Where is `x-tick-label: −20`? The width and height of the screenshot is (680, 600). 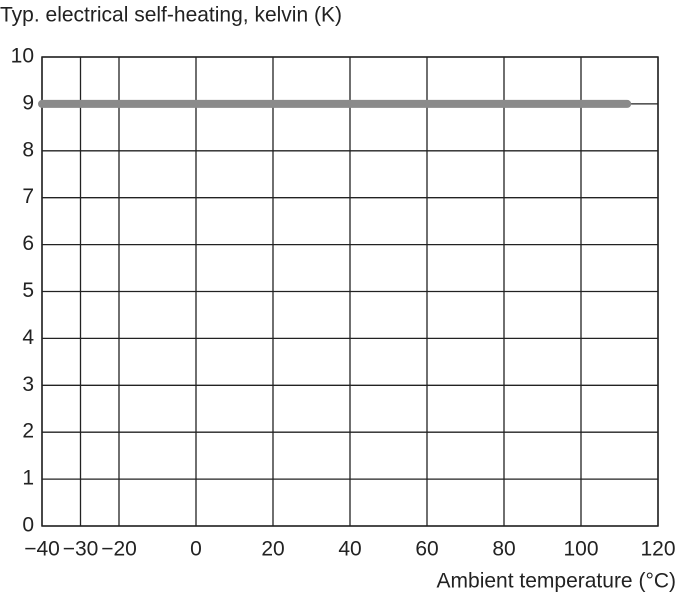
x-tick-label: −20 is located at coordinates (119, 549).